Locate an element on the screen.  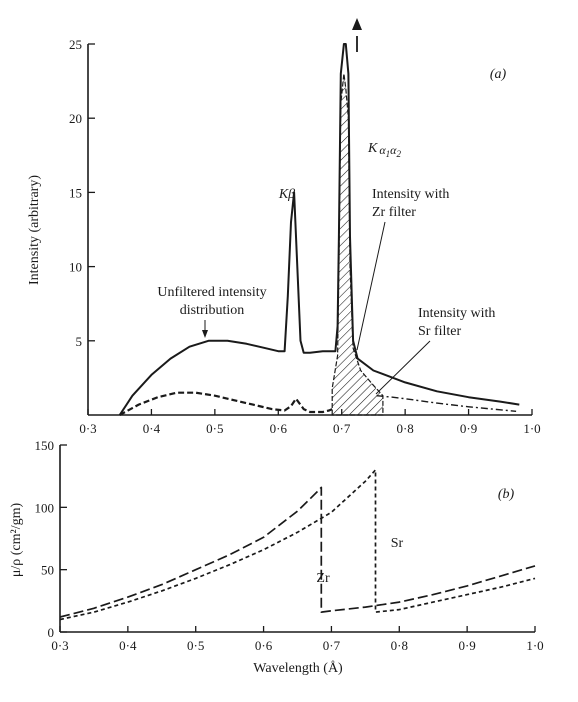
panel-b-x-tick-label: 1·0 is located at coordinates (534, 645).